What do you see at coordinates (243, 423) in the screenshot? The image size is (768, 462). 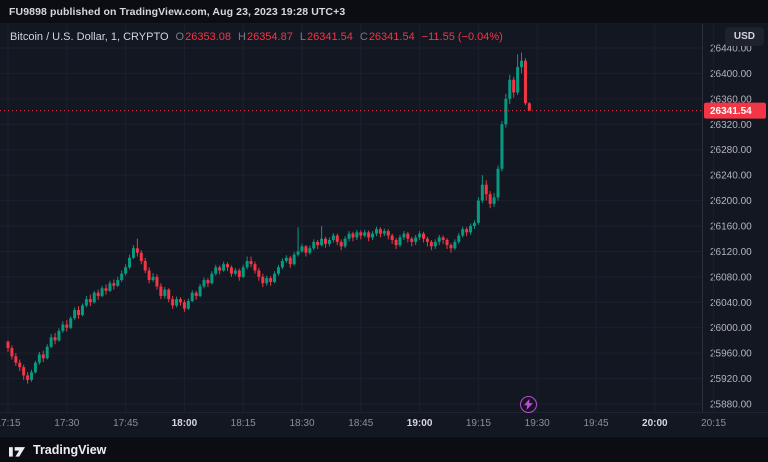 I see `time-tick-label: 18:15` at bounding box center [243, 423].